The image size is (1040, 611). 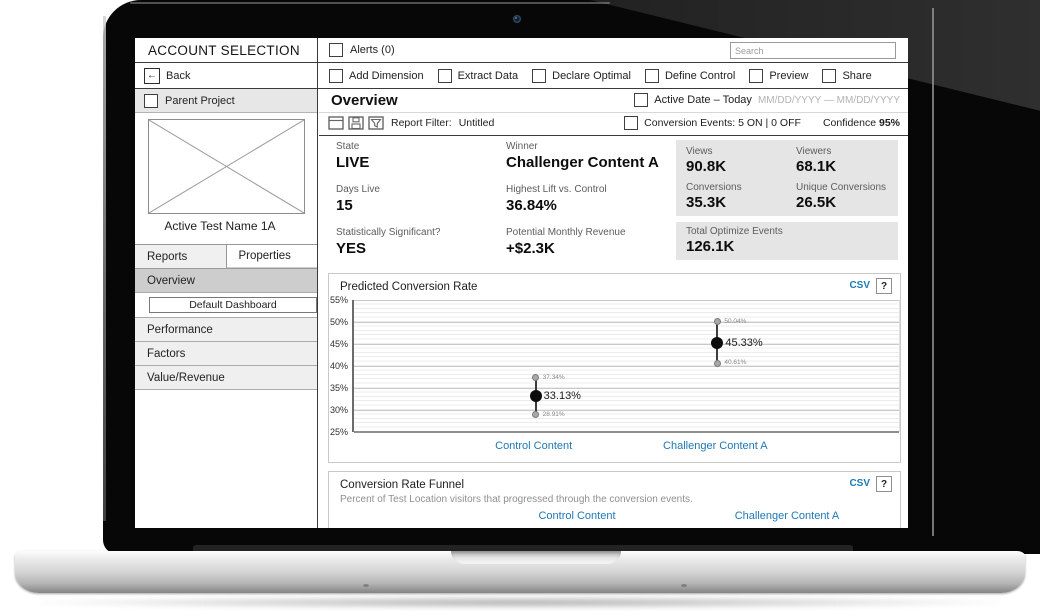 What do you see at coordinates (530, 248) in the screenshot?
I see `stat-revenue-value: +$2.3K` at bounding box center [530, 248].